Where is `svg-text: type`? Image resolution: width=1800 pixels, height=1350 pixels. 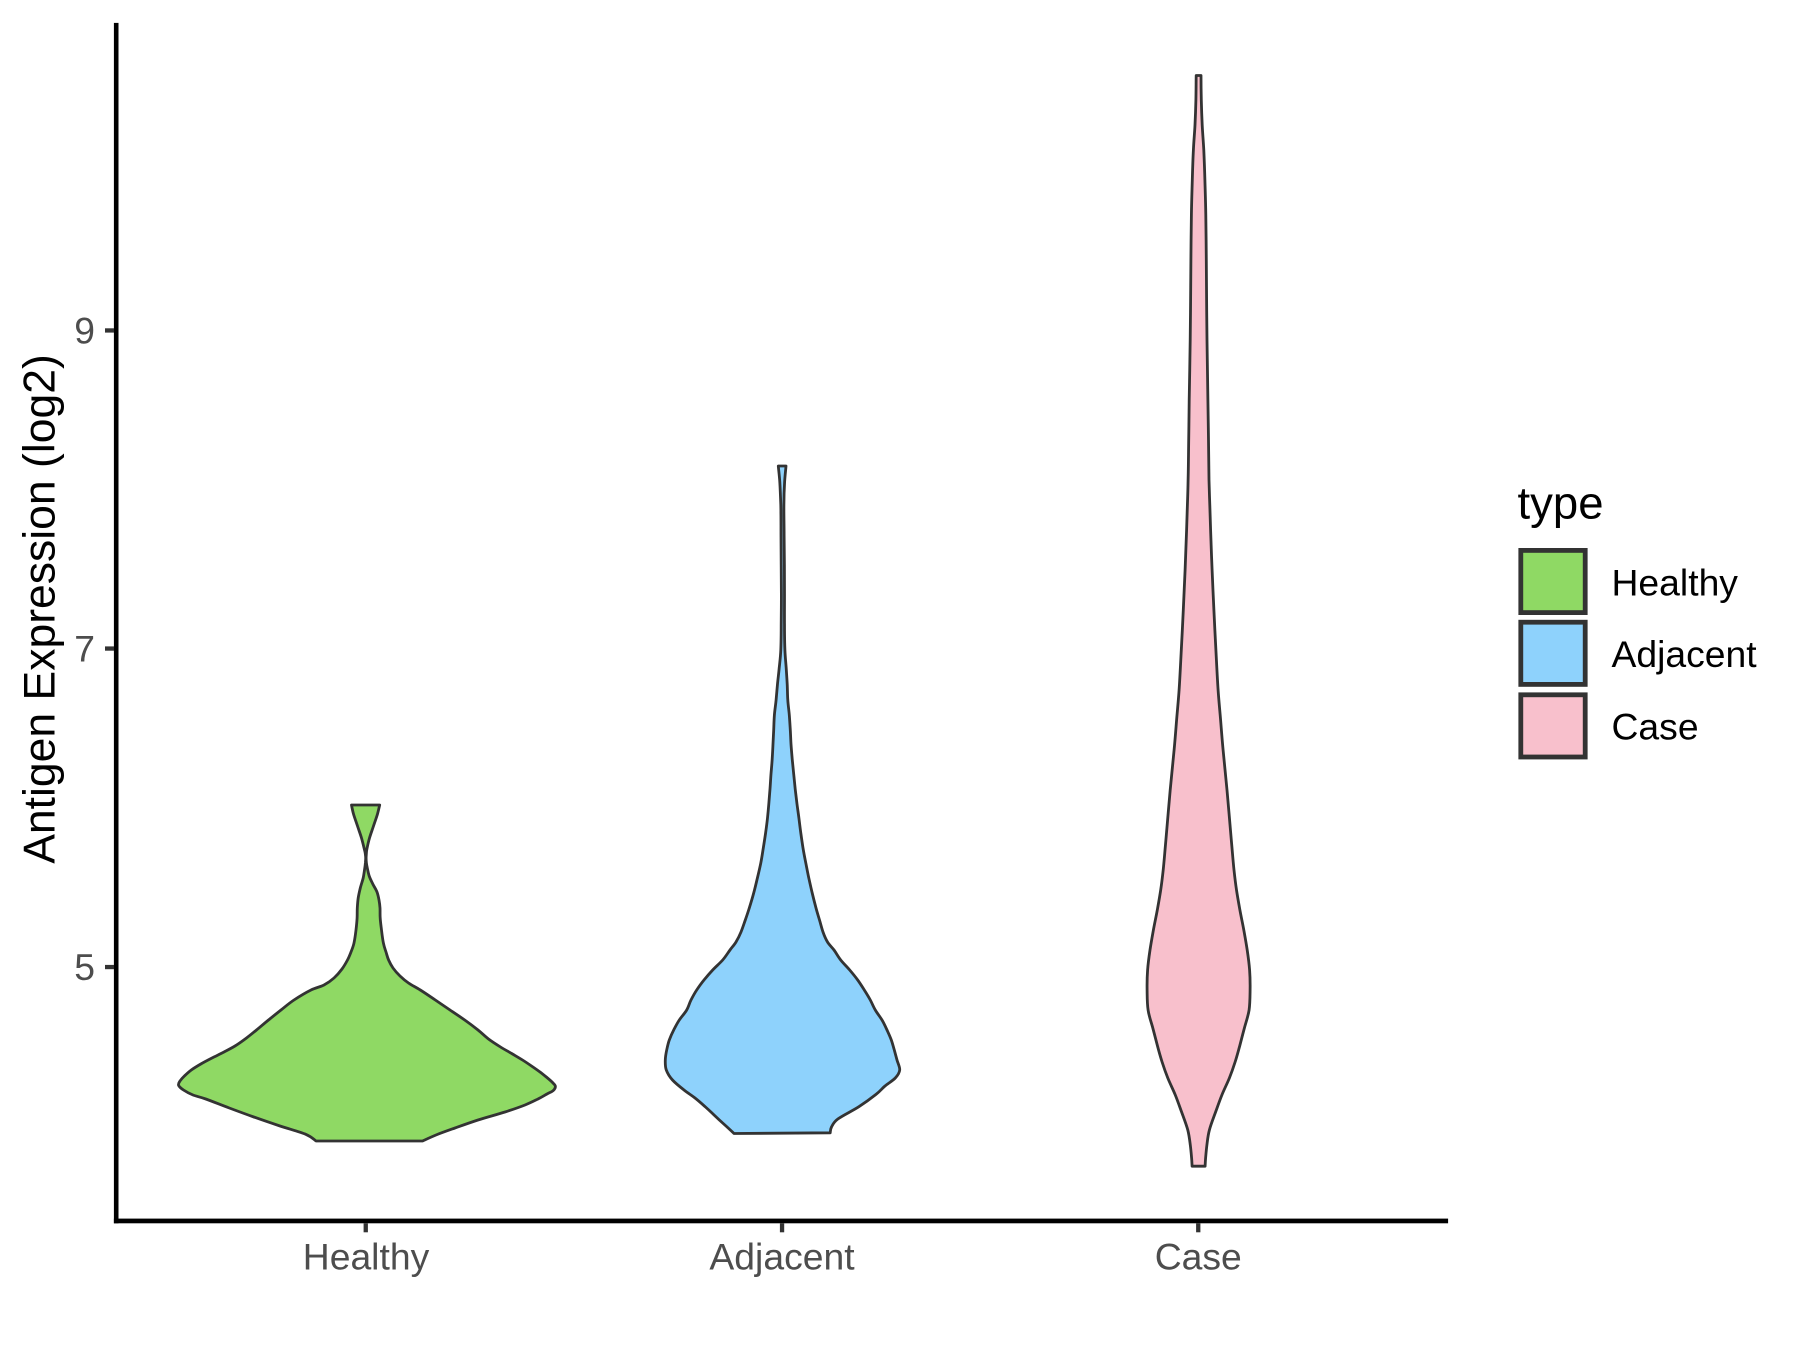 svg-text: type is located at coordinates (1561, 503).